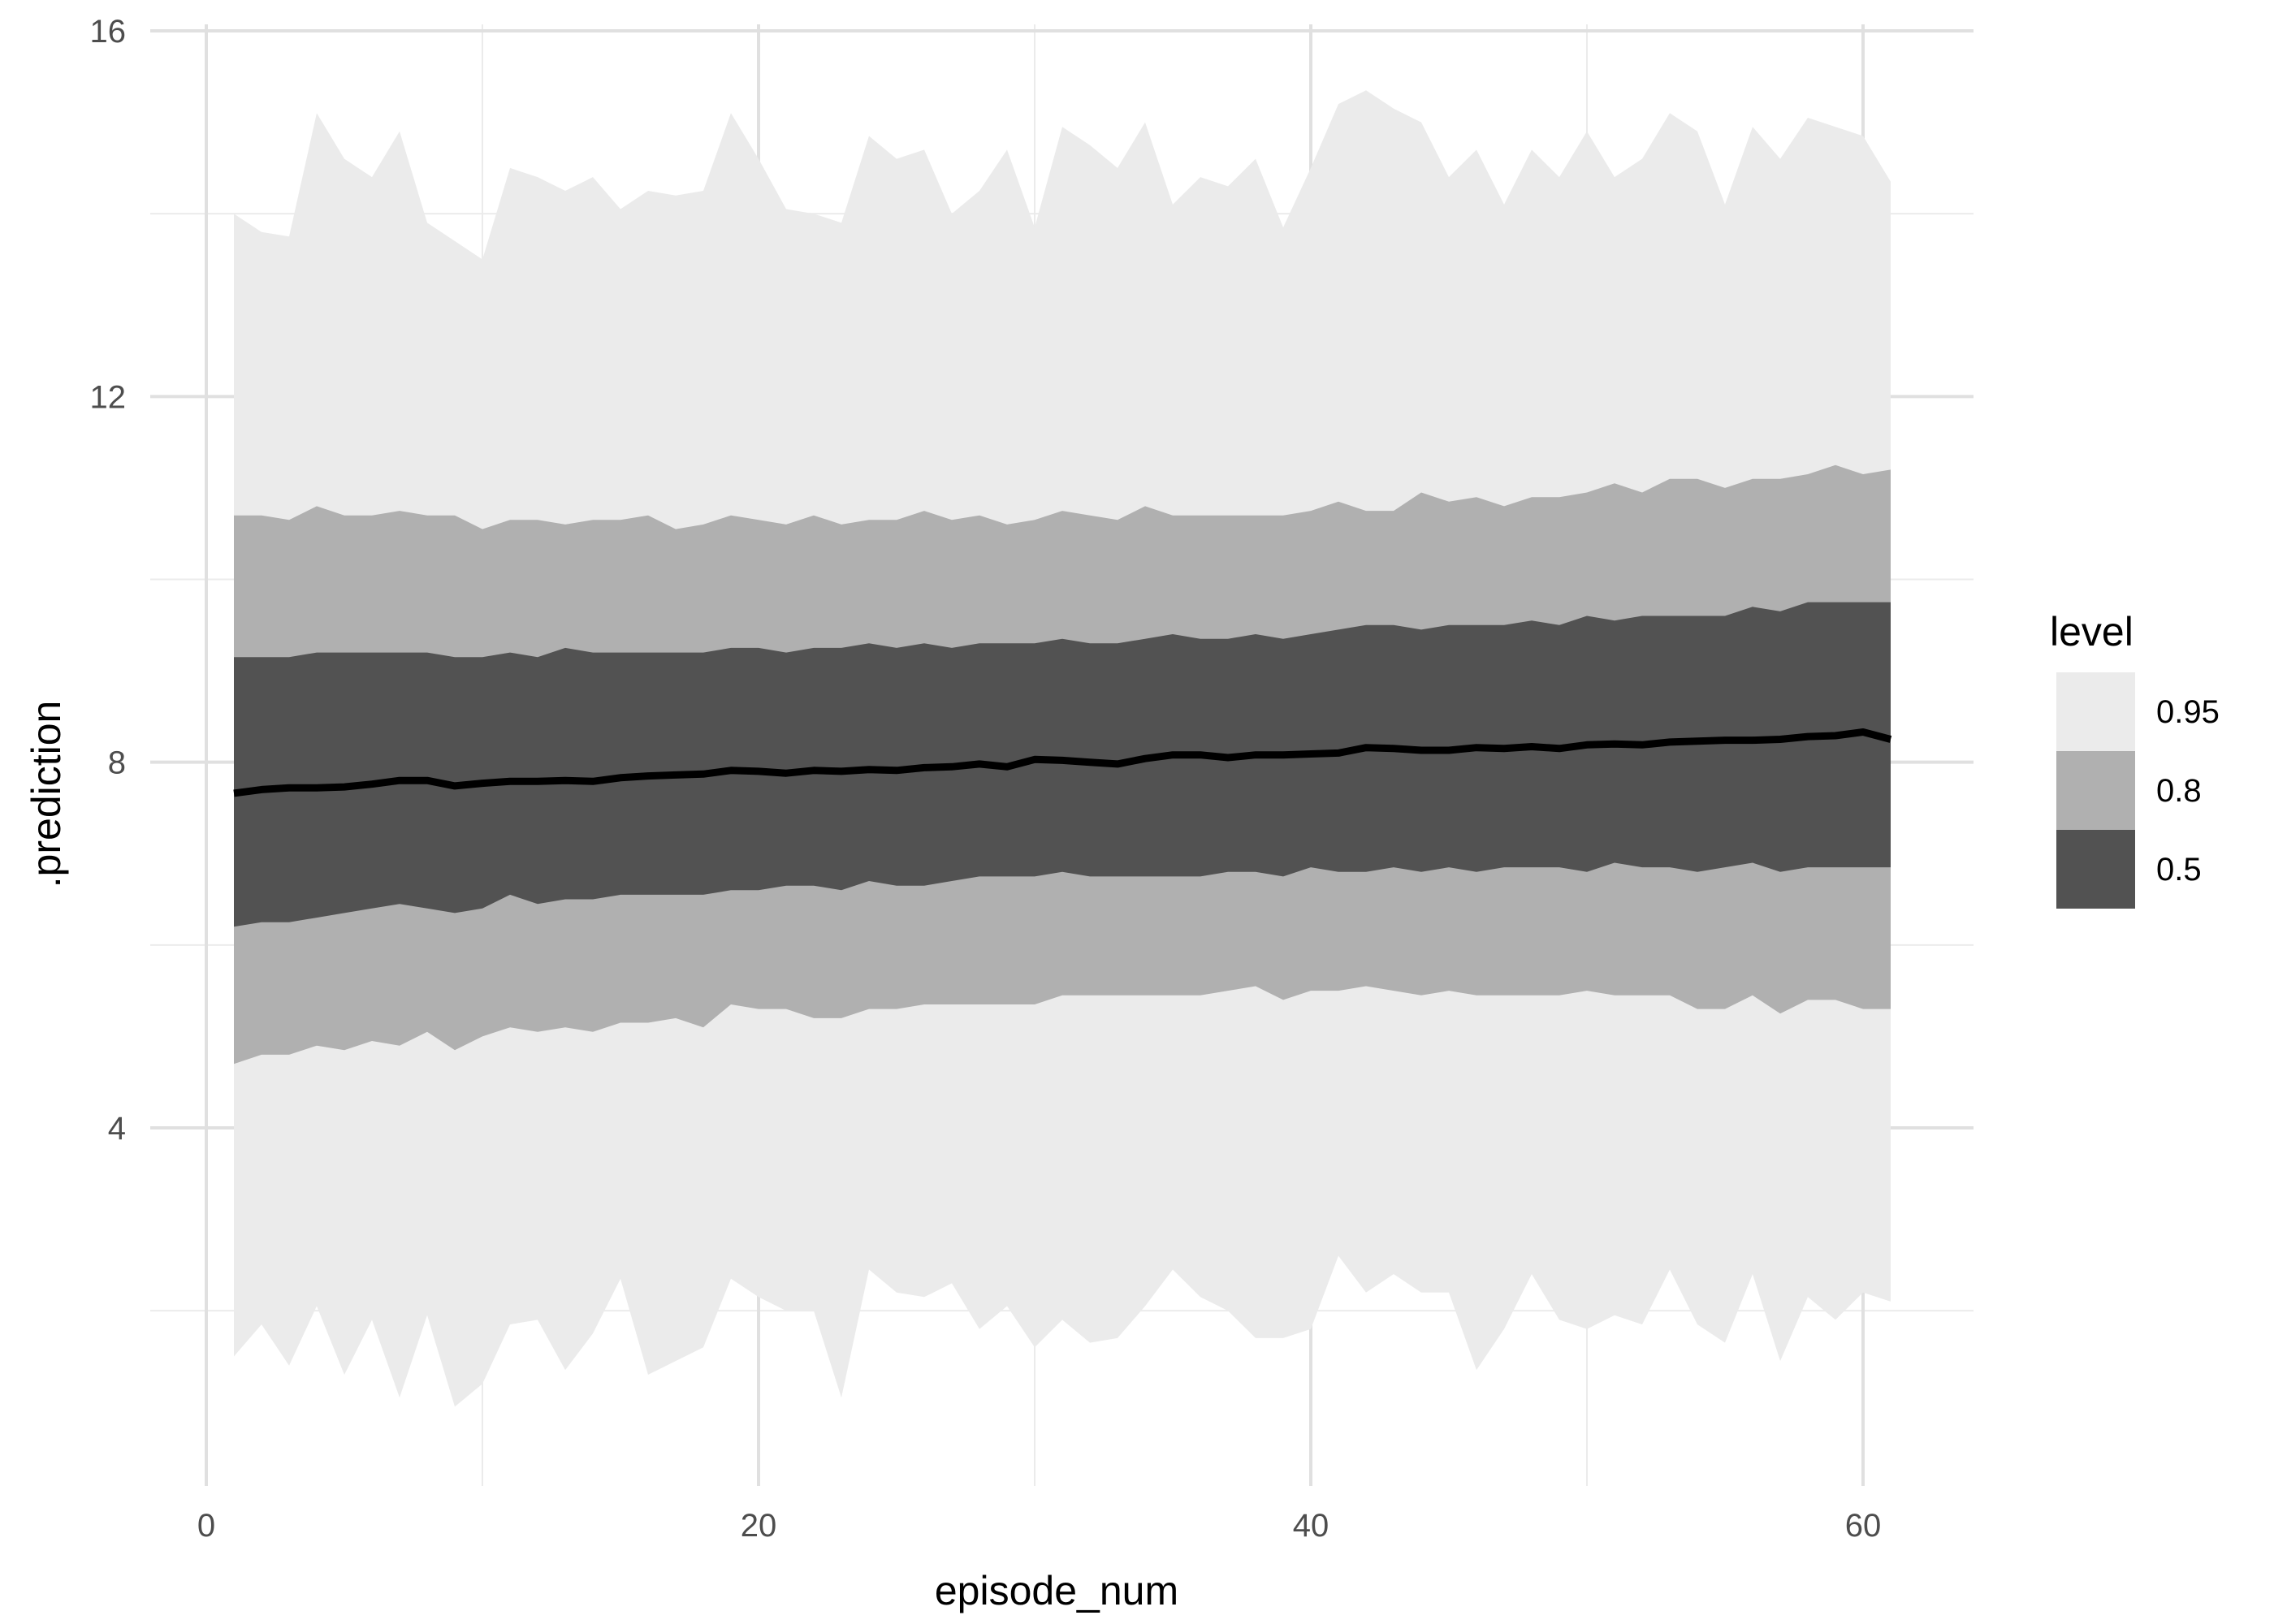 The image size is (2274, 1624). I want to click on y-tick-label: 16, so click(109, 32).